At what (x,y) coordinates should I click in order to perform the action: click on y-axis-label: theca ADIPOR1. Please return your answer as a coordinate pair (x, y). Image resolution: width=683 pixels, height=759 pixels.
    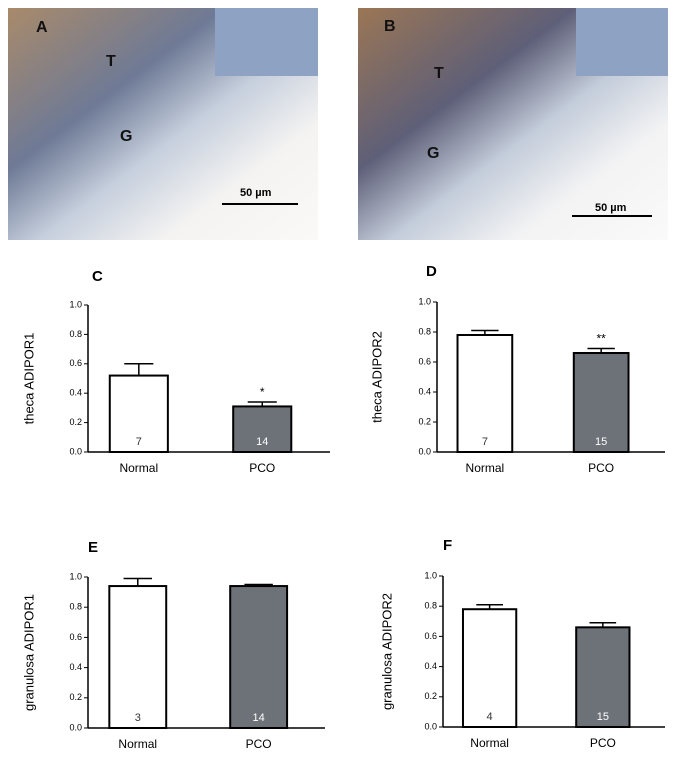
    Looking at the image, I should click on (28, 379).